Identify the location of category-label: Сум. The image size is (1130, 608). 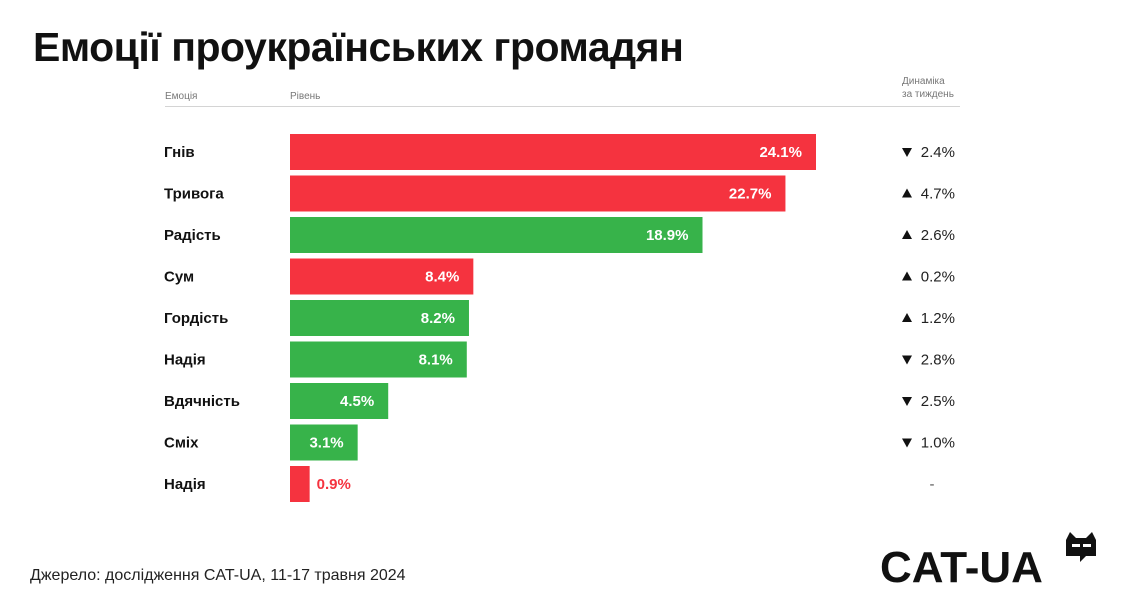
(179, 277).